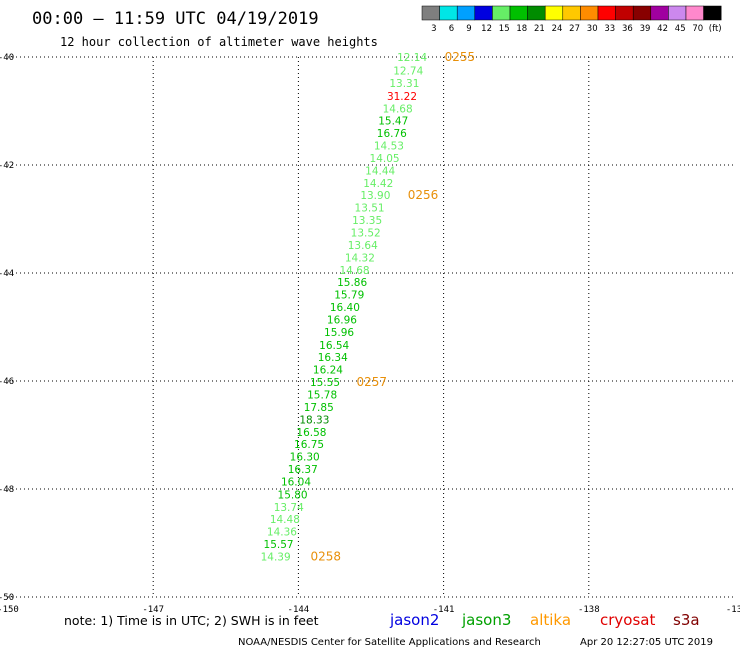 The image size is (740, 650). I want to click on swh-value: 16.58, so click(311, 433).